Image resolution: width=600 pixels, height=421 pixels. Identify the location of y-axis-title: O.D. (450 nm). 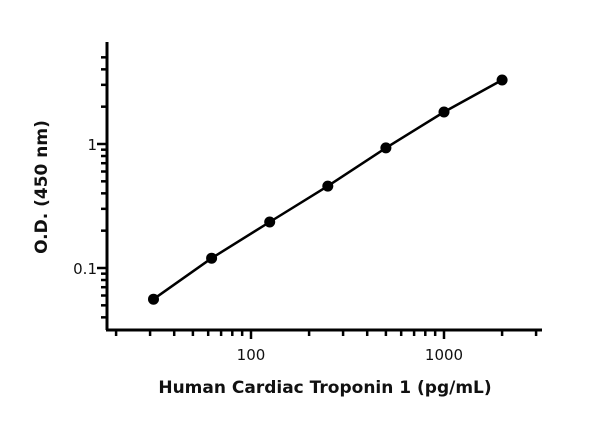
(42, 187).